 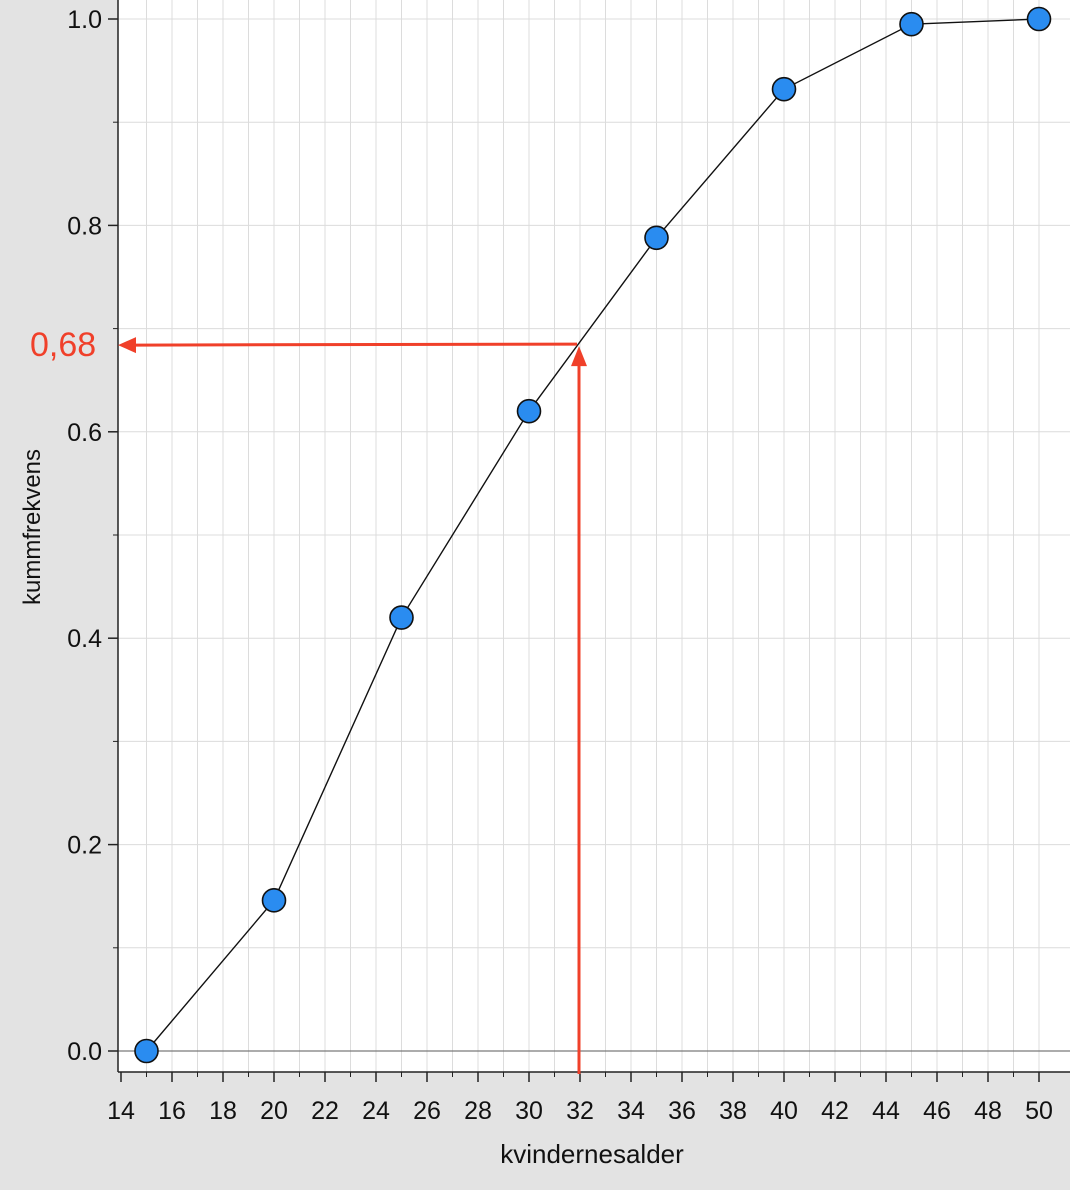 I want to click on x-tick-label: 30, so click(x=529, y=1111).